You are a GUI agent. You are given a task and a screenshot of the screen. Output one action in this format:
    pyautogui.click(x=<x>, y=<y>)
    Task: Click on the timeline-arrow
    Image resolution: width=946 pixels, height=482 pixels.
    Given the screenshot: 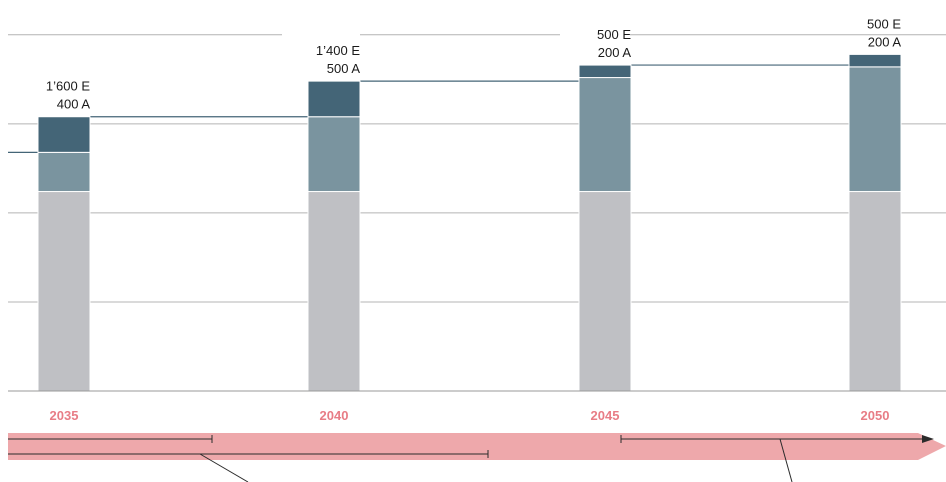 What is the action you would take?
    pyautogui.click(x=477, y=446)
    